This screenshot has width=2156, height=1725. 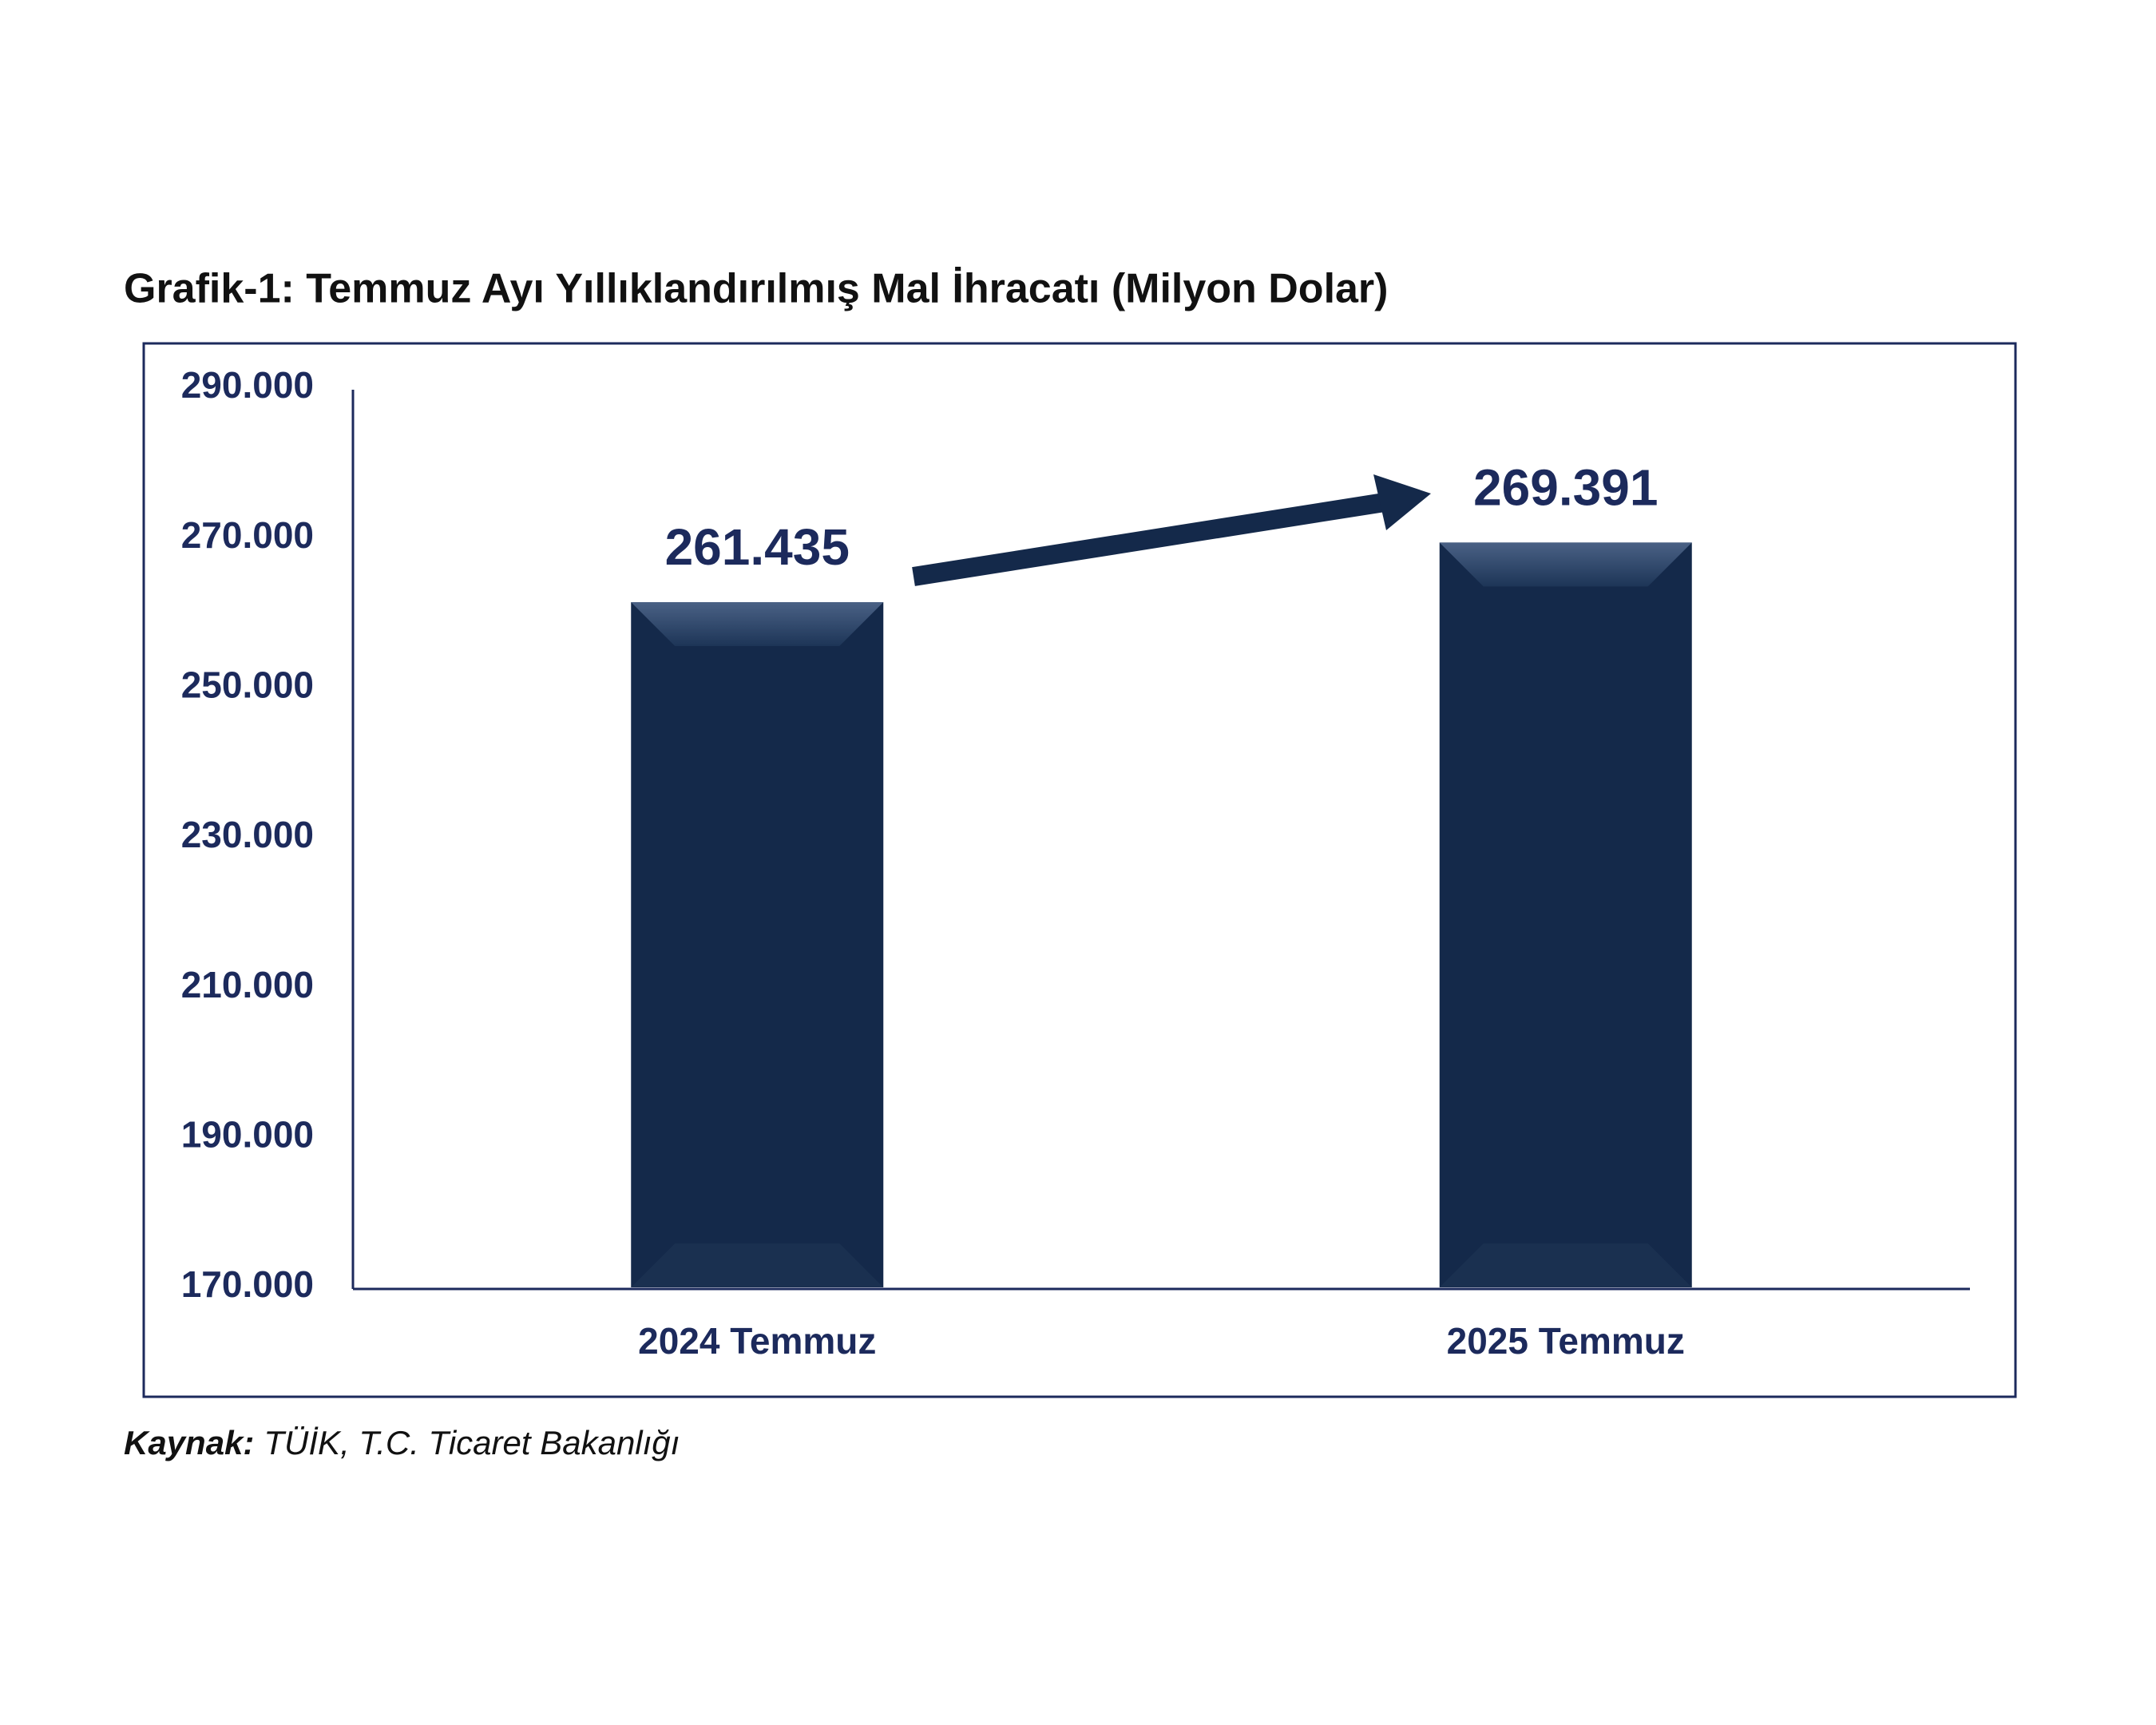 I want to click on arrow-shaft, so click(x=1151, y=539).